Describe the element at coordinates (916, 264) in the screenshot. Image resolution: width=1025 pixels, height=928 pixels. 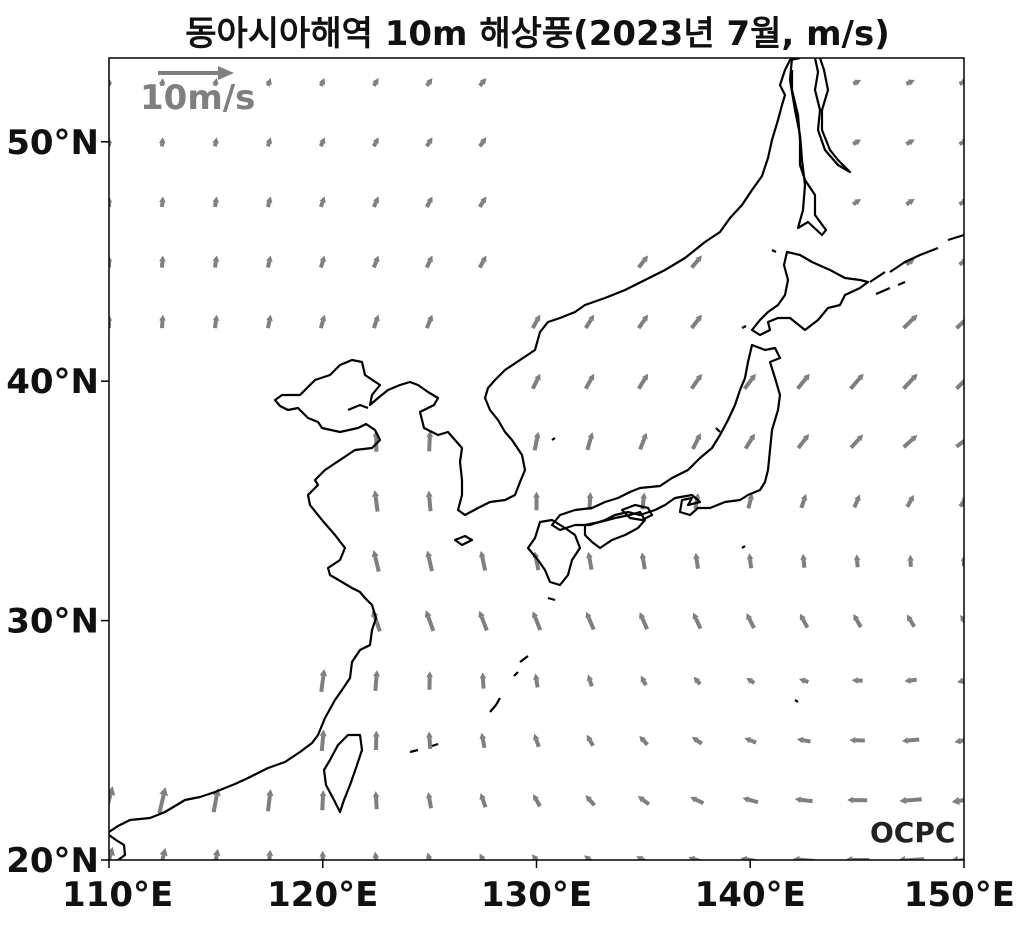
I see `coastline-kurils` at that location.